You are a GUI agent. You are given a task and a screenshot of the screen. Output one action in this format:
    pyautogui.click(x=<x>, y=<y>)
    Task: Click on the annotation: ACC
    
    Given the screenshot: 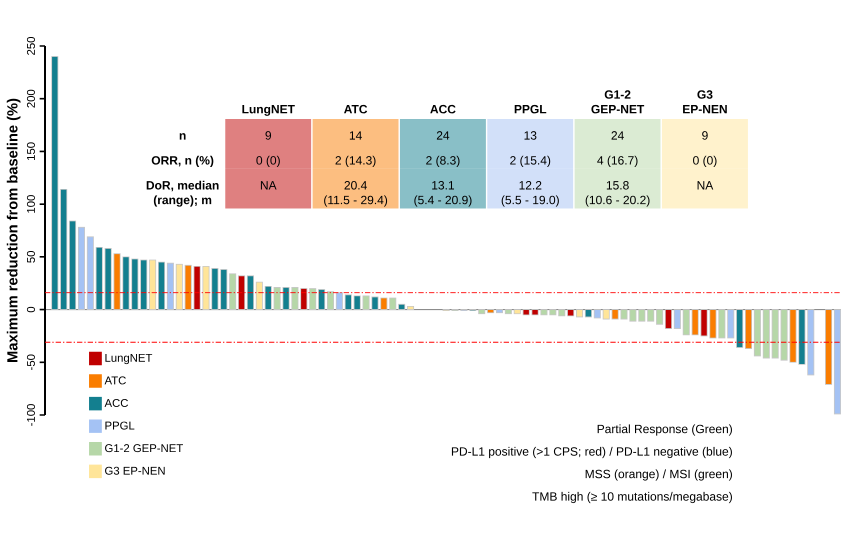 What is the action you would take?
    pyautogui.click(x=443, y=109)
    